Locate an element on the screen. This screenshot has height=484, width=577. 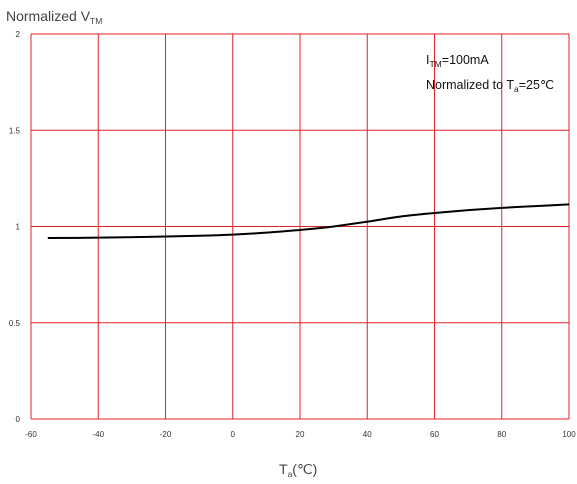
annotation-normalized-rest: =25℃ is located at coordinates (536, 85).